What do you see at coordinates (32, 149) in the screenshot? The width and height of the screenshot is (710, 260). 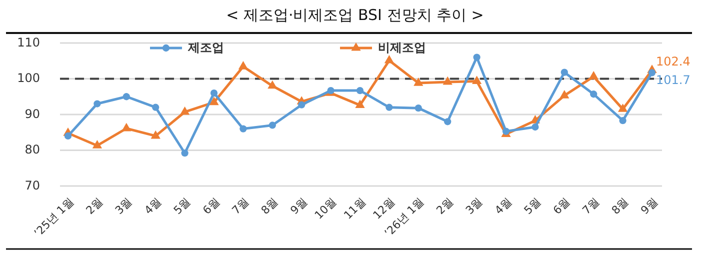 I see `y-tick-label: 80` at bounding box center [32, 149].